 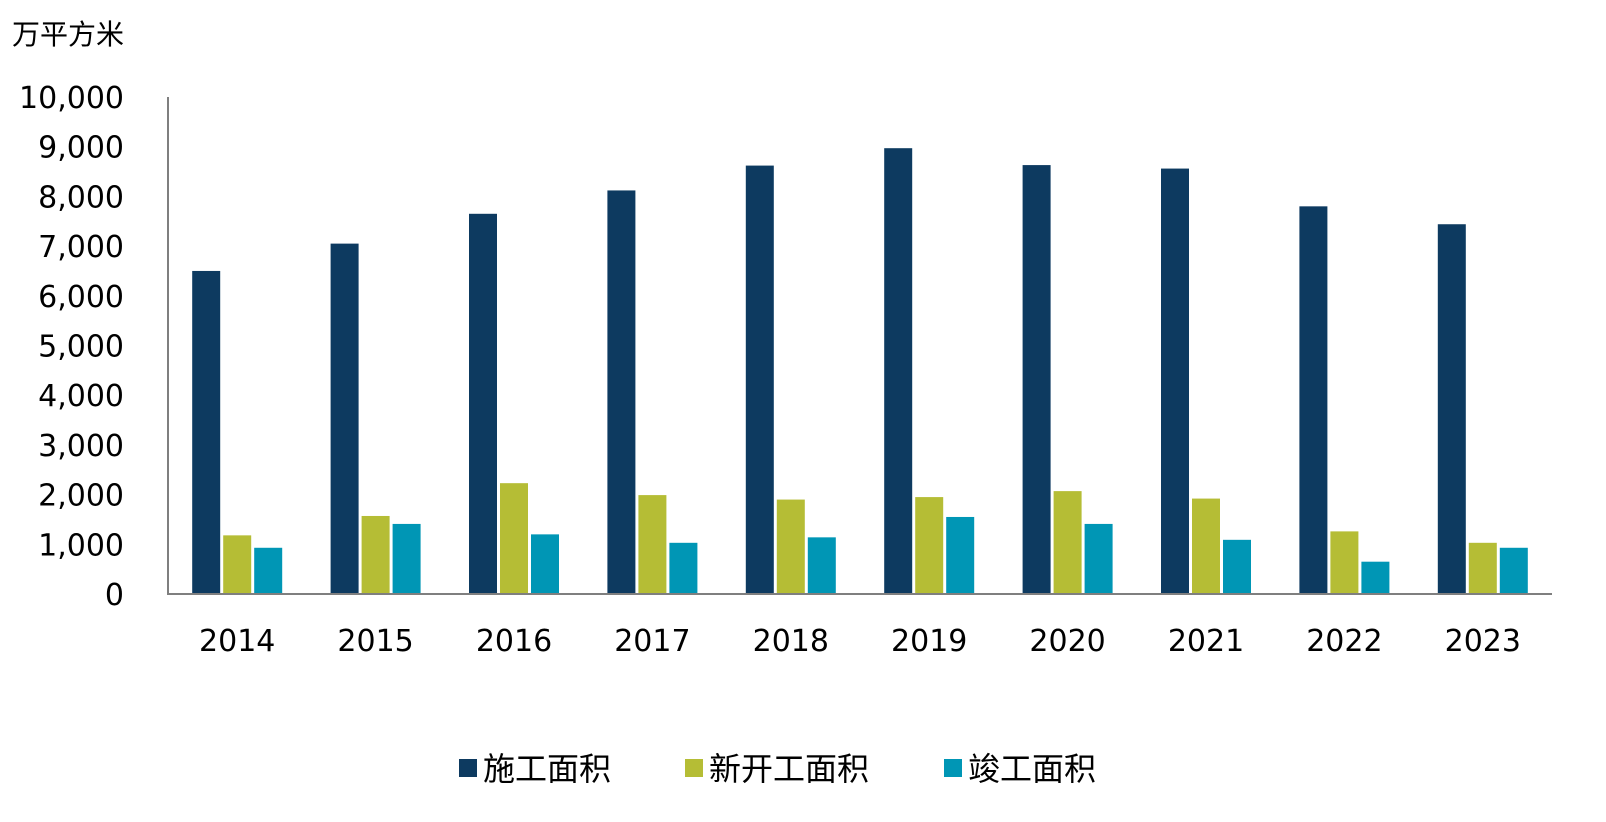 I want to click on y-tick-label: 6,000, so click(x=81, y=297).